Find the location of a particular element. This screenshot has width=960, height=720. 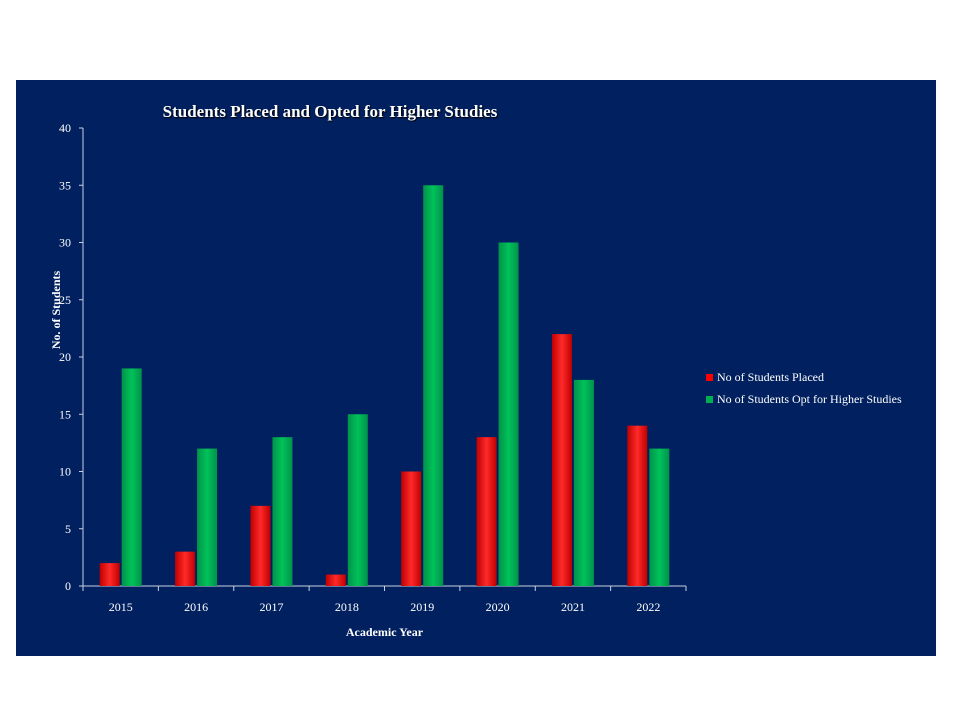

y-tick-label: 15 is located at coordinates (65, 414).